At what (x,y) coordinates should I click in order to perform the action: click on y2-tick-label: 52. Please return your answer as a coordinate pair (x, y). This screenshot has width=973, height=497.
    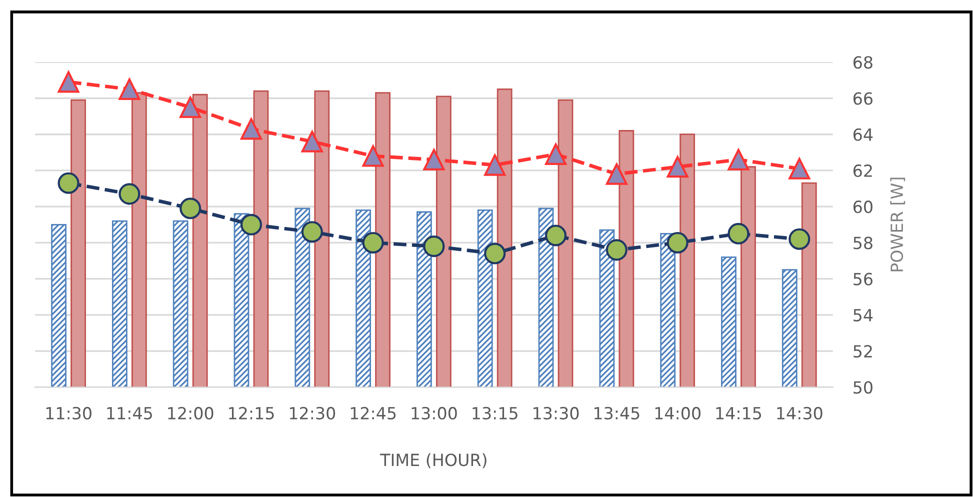
    Looking at the image, I should click on (863, 351).